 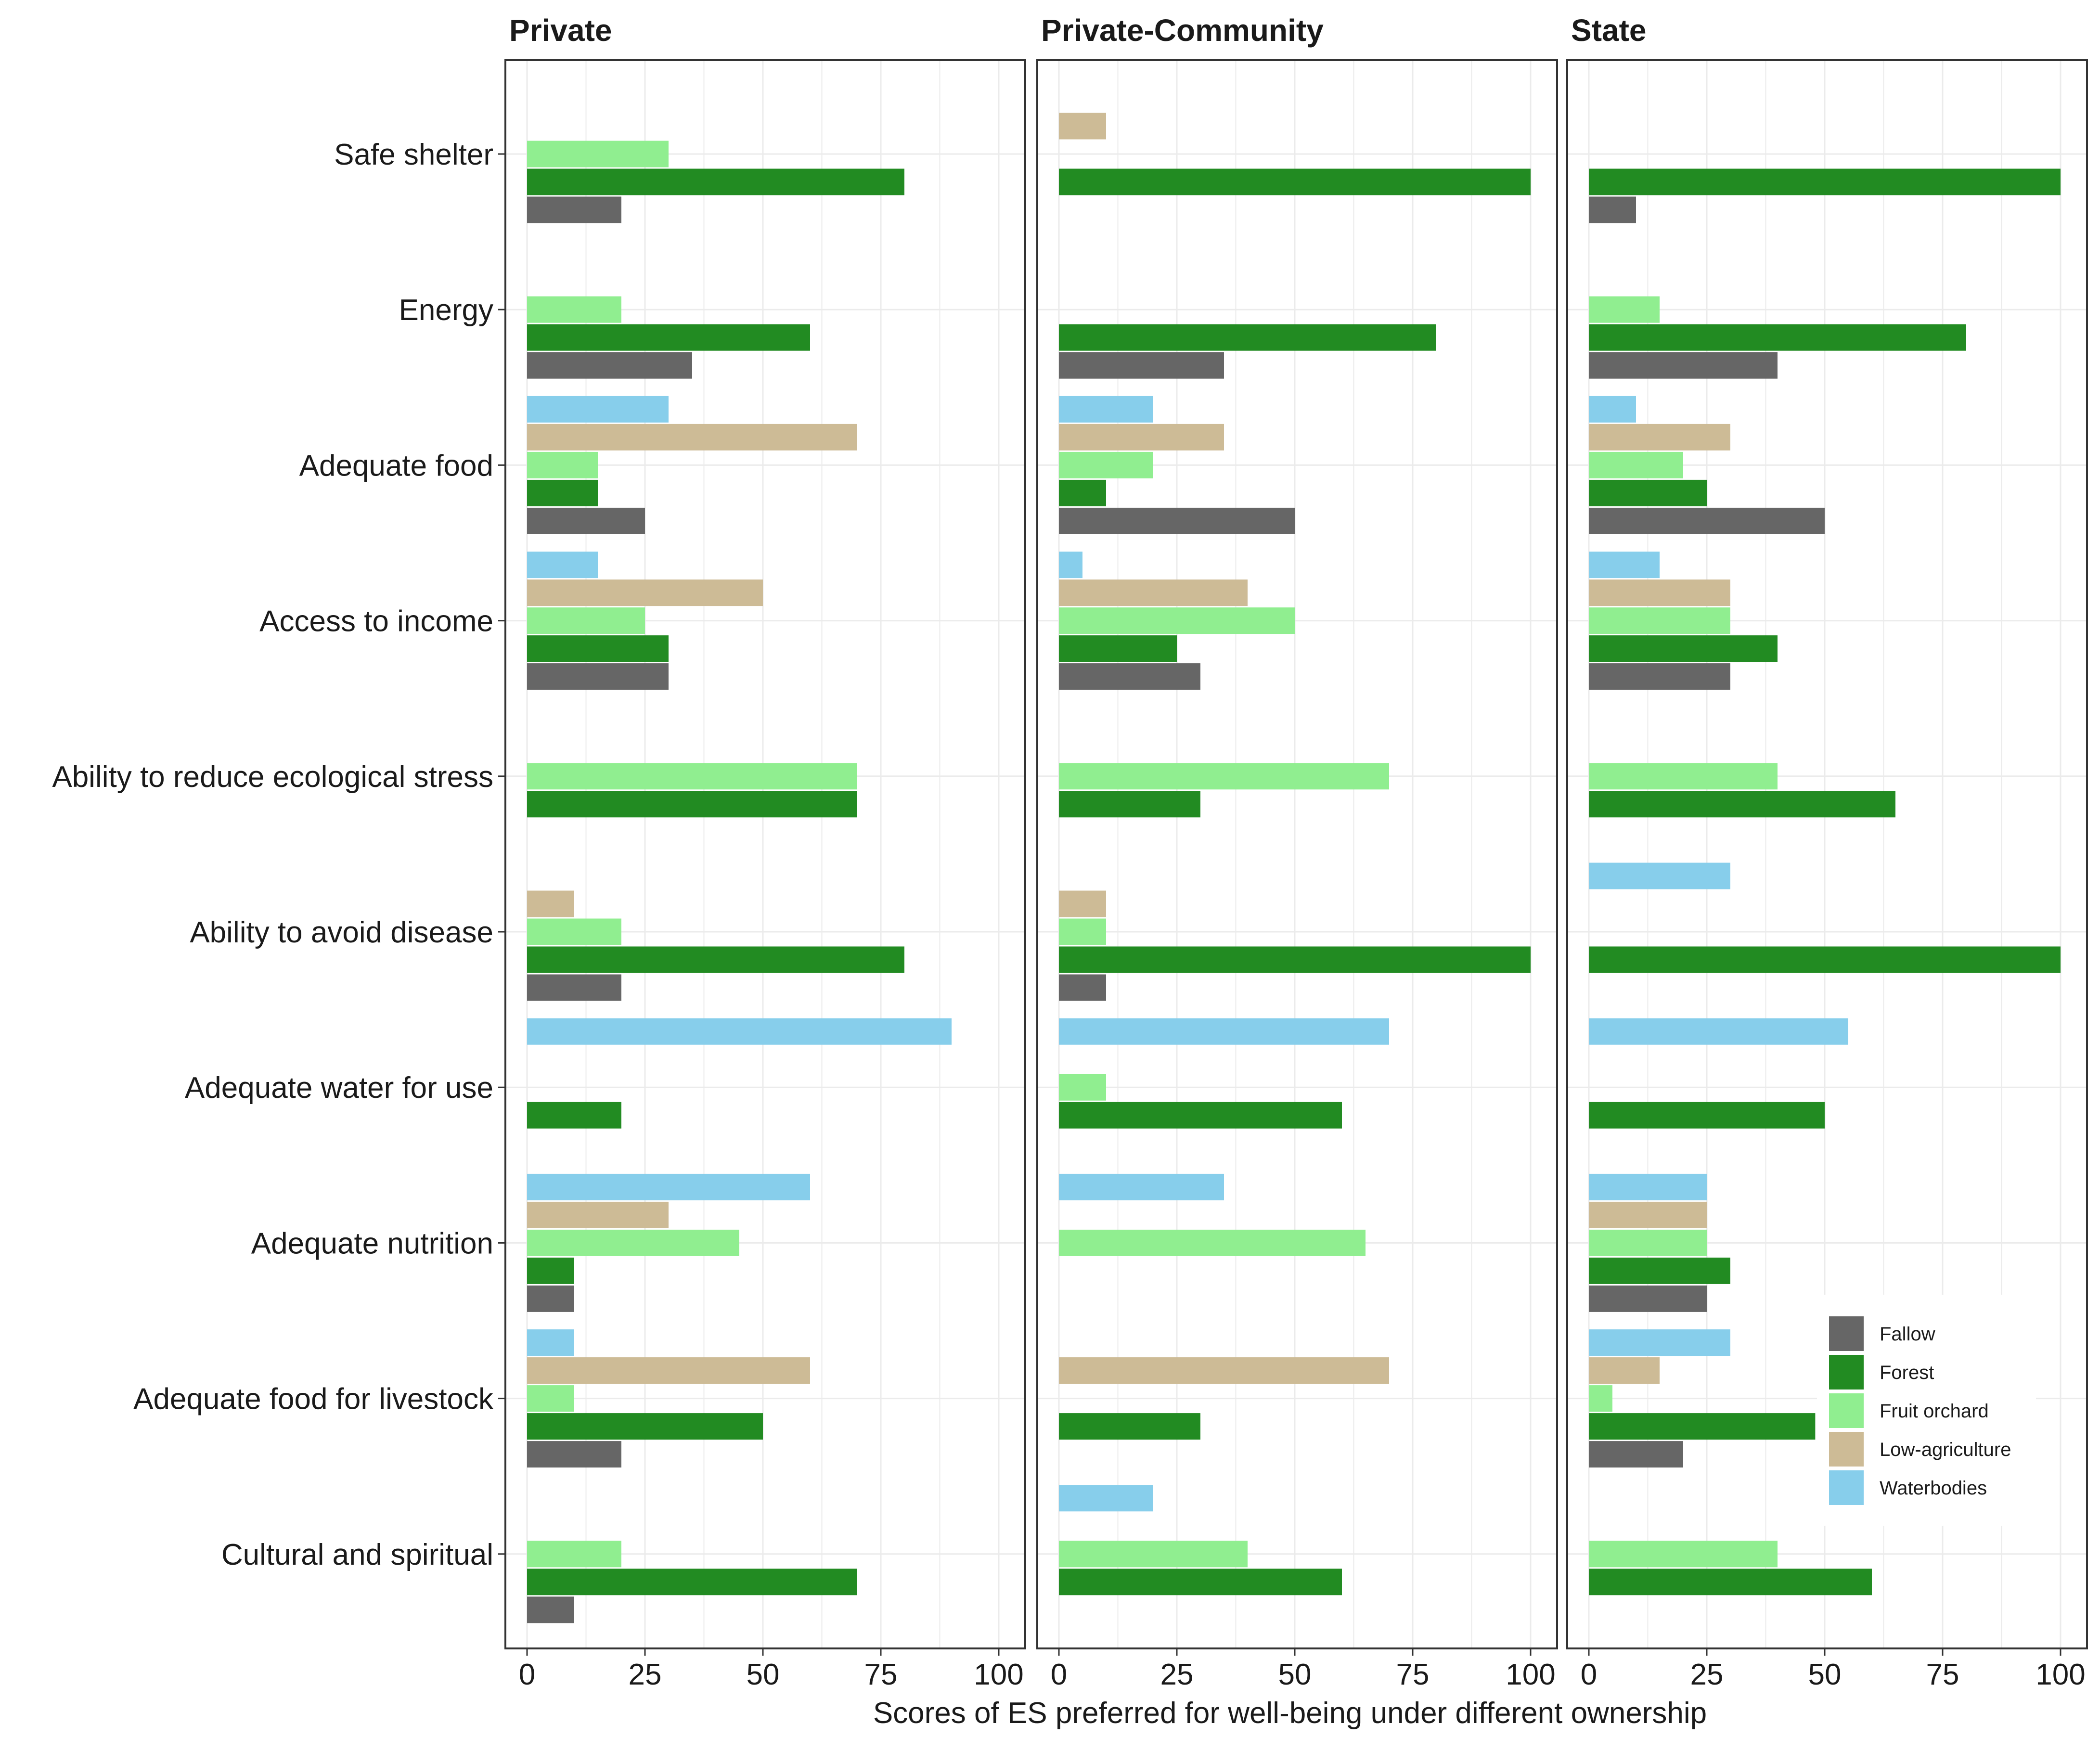 What do you see at coordinates (1609, 30) in the screenshot?
I see `panel-title: State` at bounding box center [1609, 30].